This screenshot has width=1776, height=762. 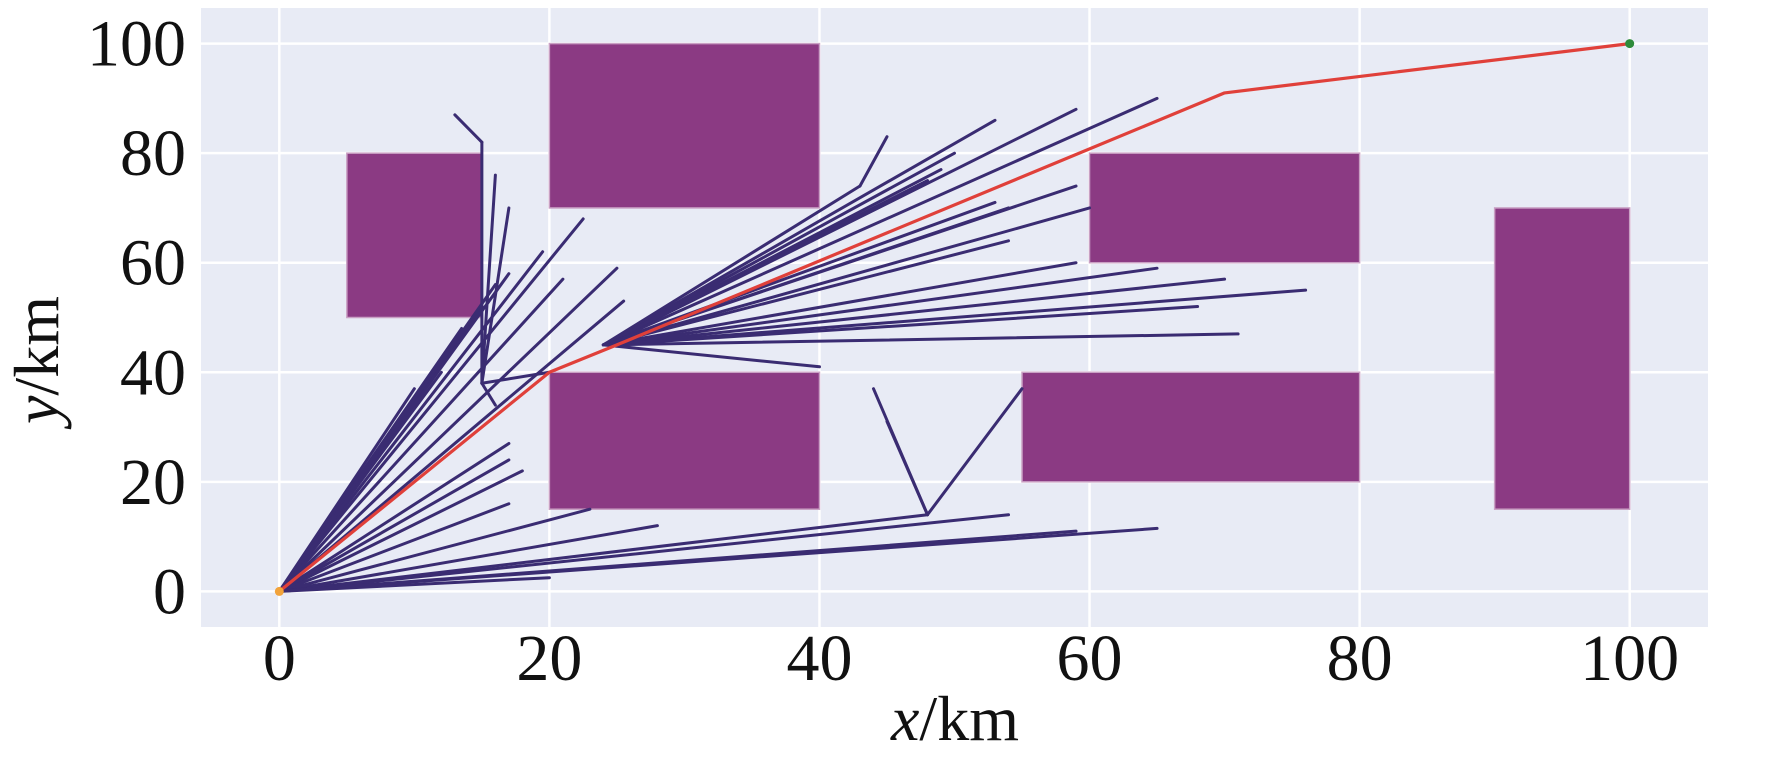 I want to click on x-axis-tick-labels: 0 20 40 60 80 100, so click(x=971, y=658).